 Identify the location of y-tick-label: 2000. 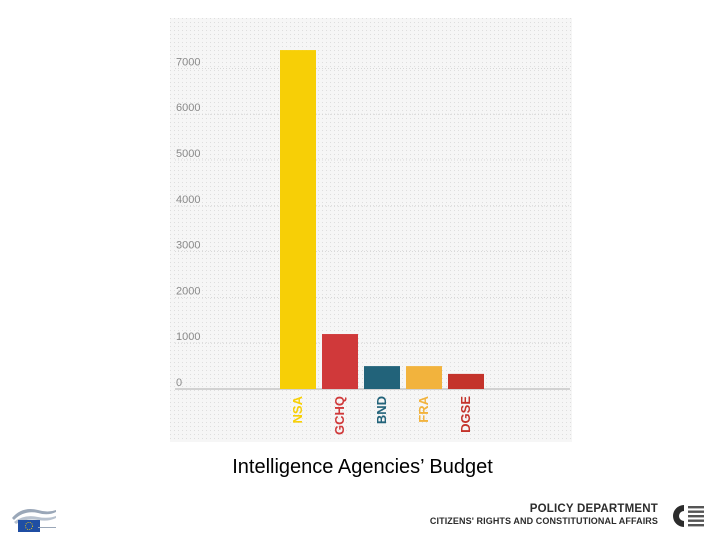
(188, 291).